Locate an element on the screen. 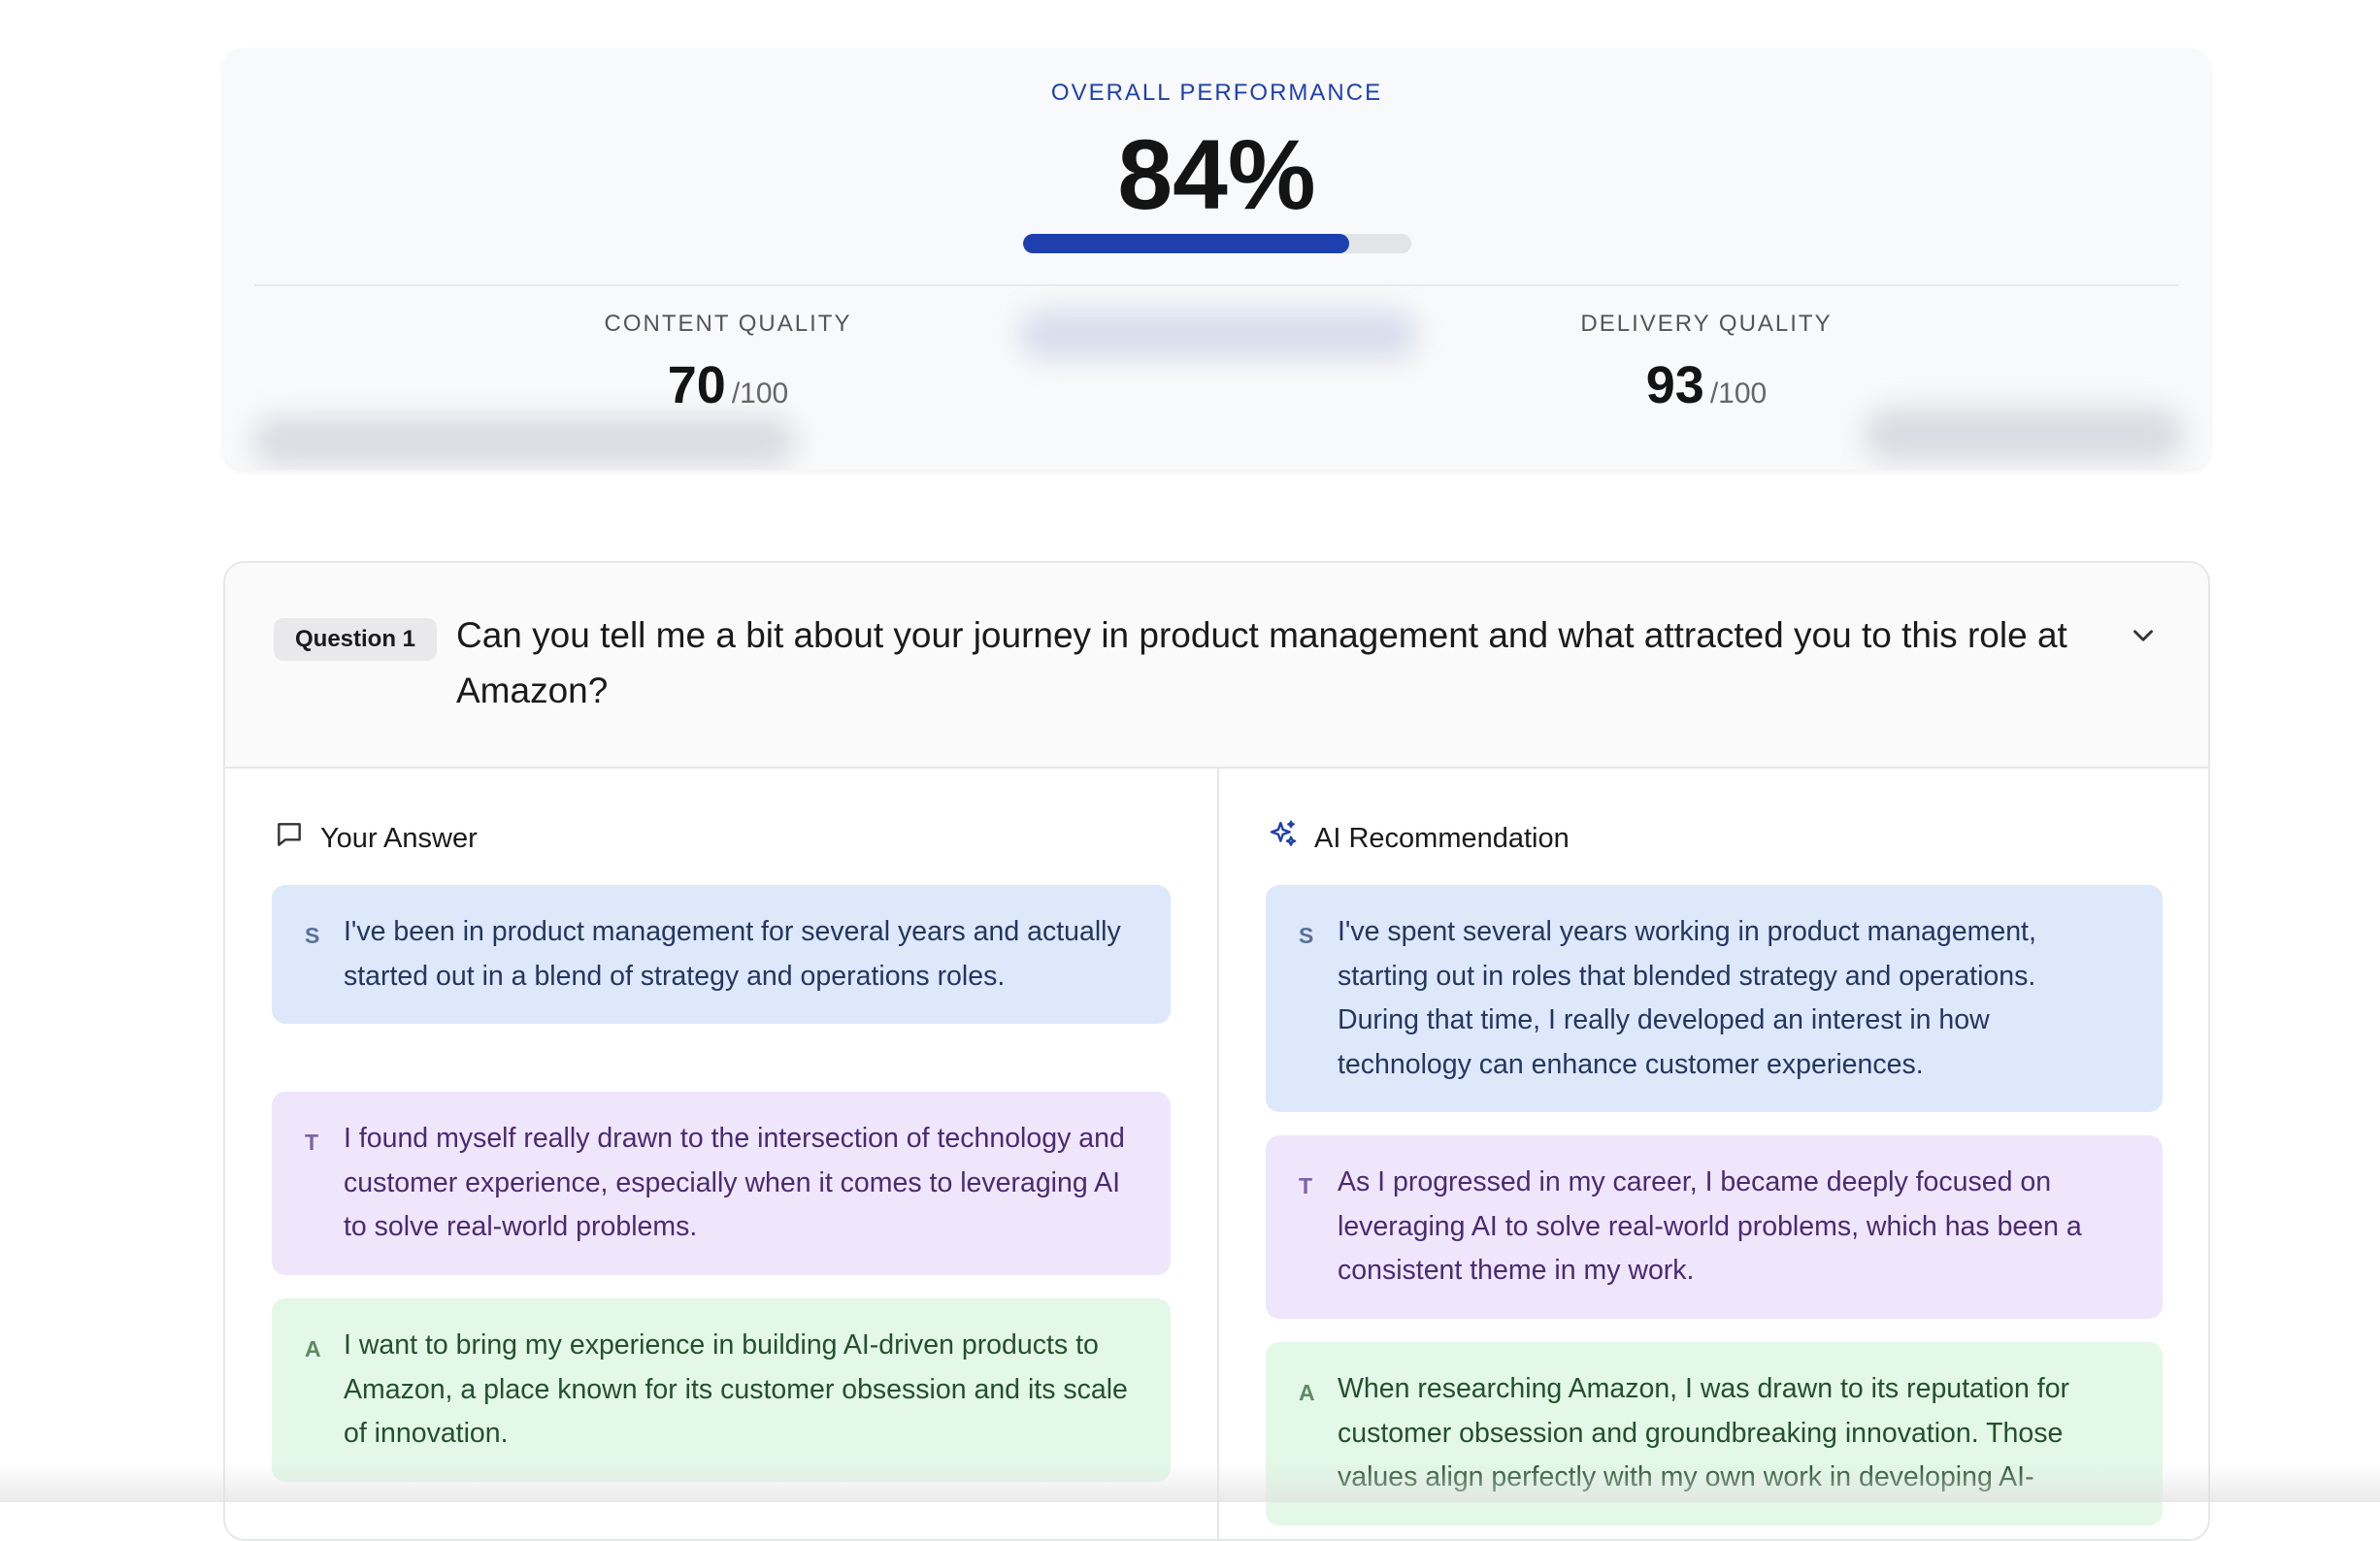 This screenshot has height=1541, width=2380. overall-progress-bar is located at coordinates (1217, 243).